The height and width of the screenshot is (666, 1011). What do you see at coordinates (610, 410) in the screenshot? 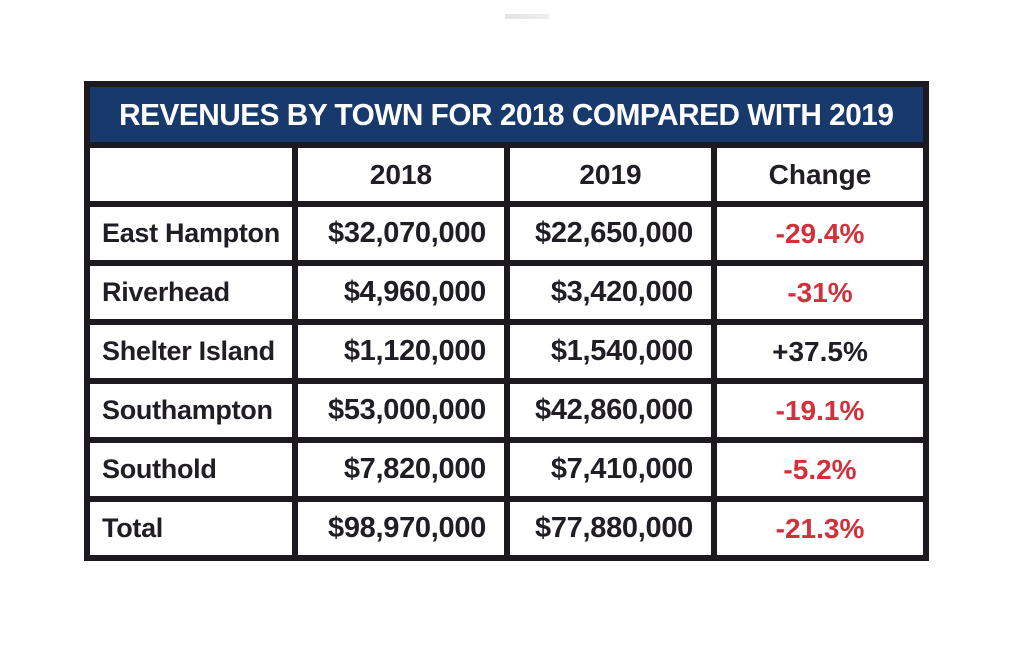
I see `revenue-2019-cell: $42,860,000` at bounding box center [610, 410].